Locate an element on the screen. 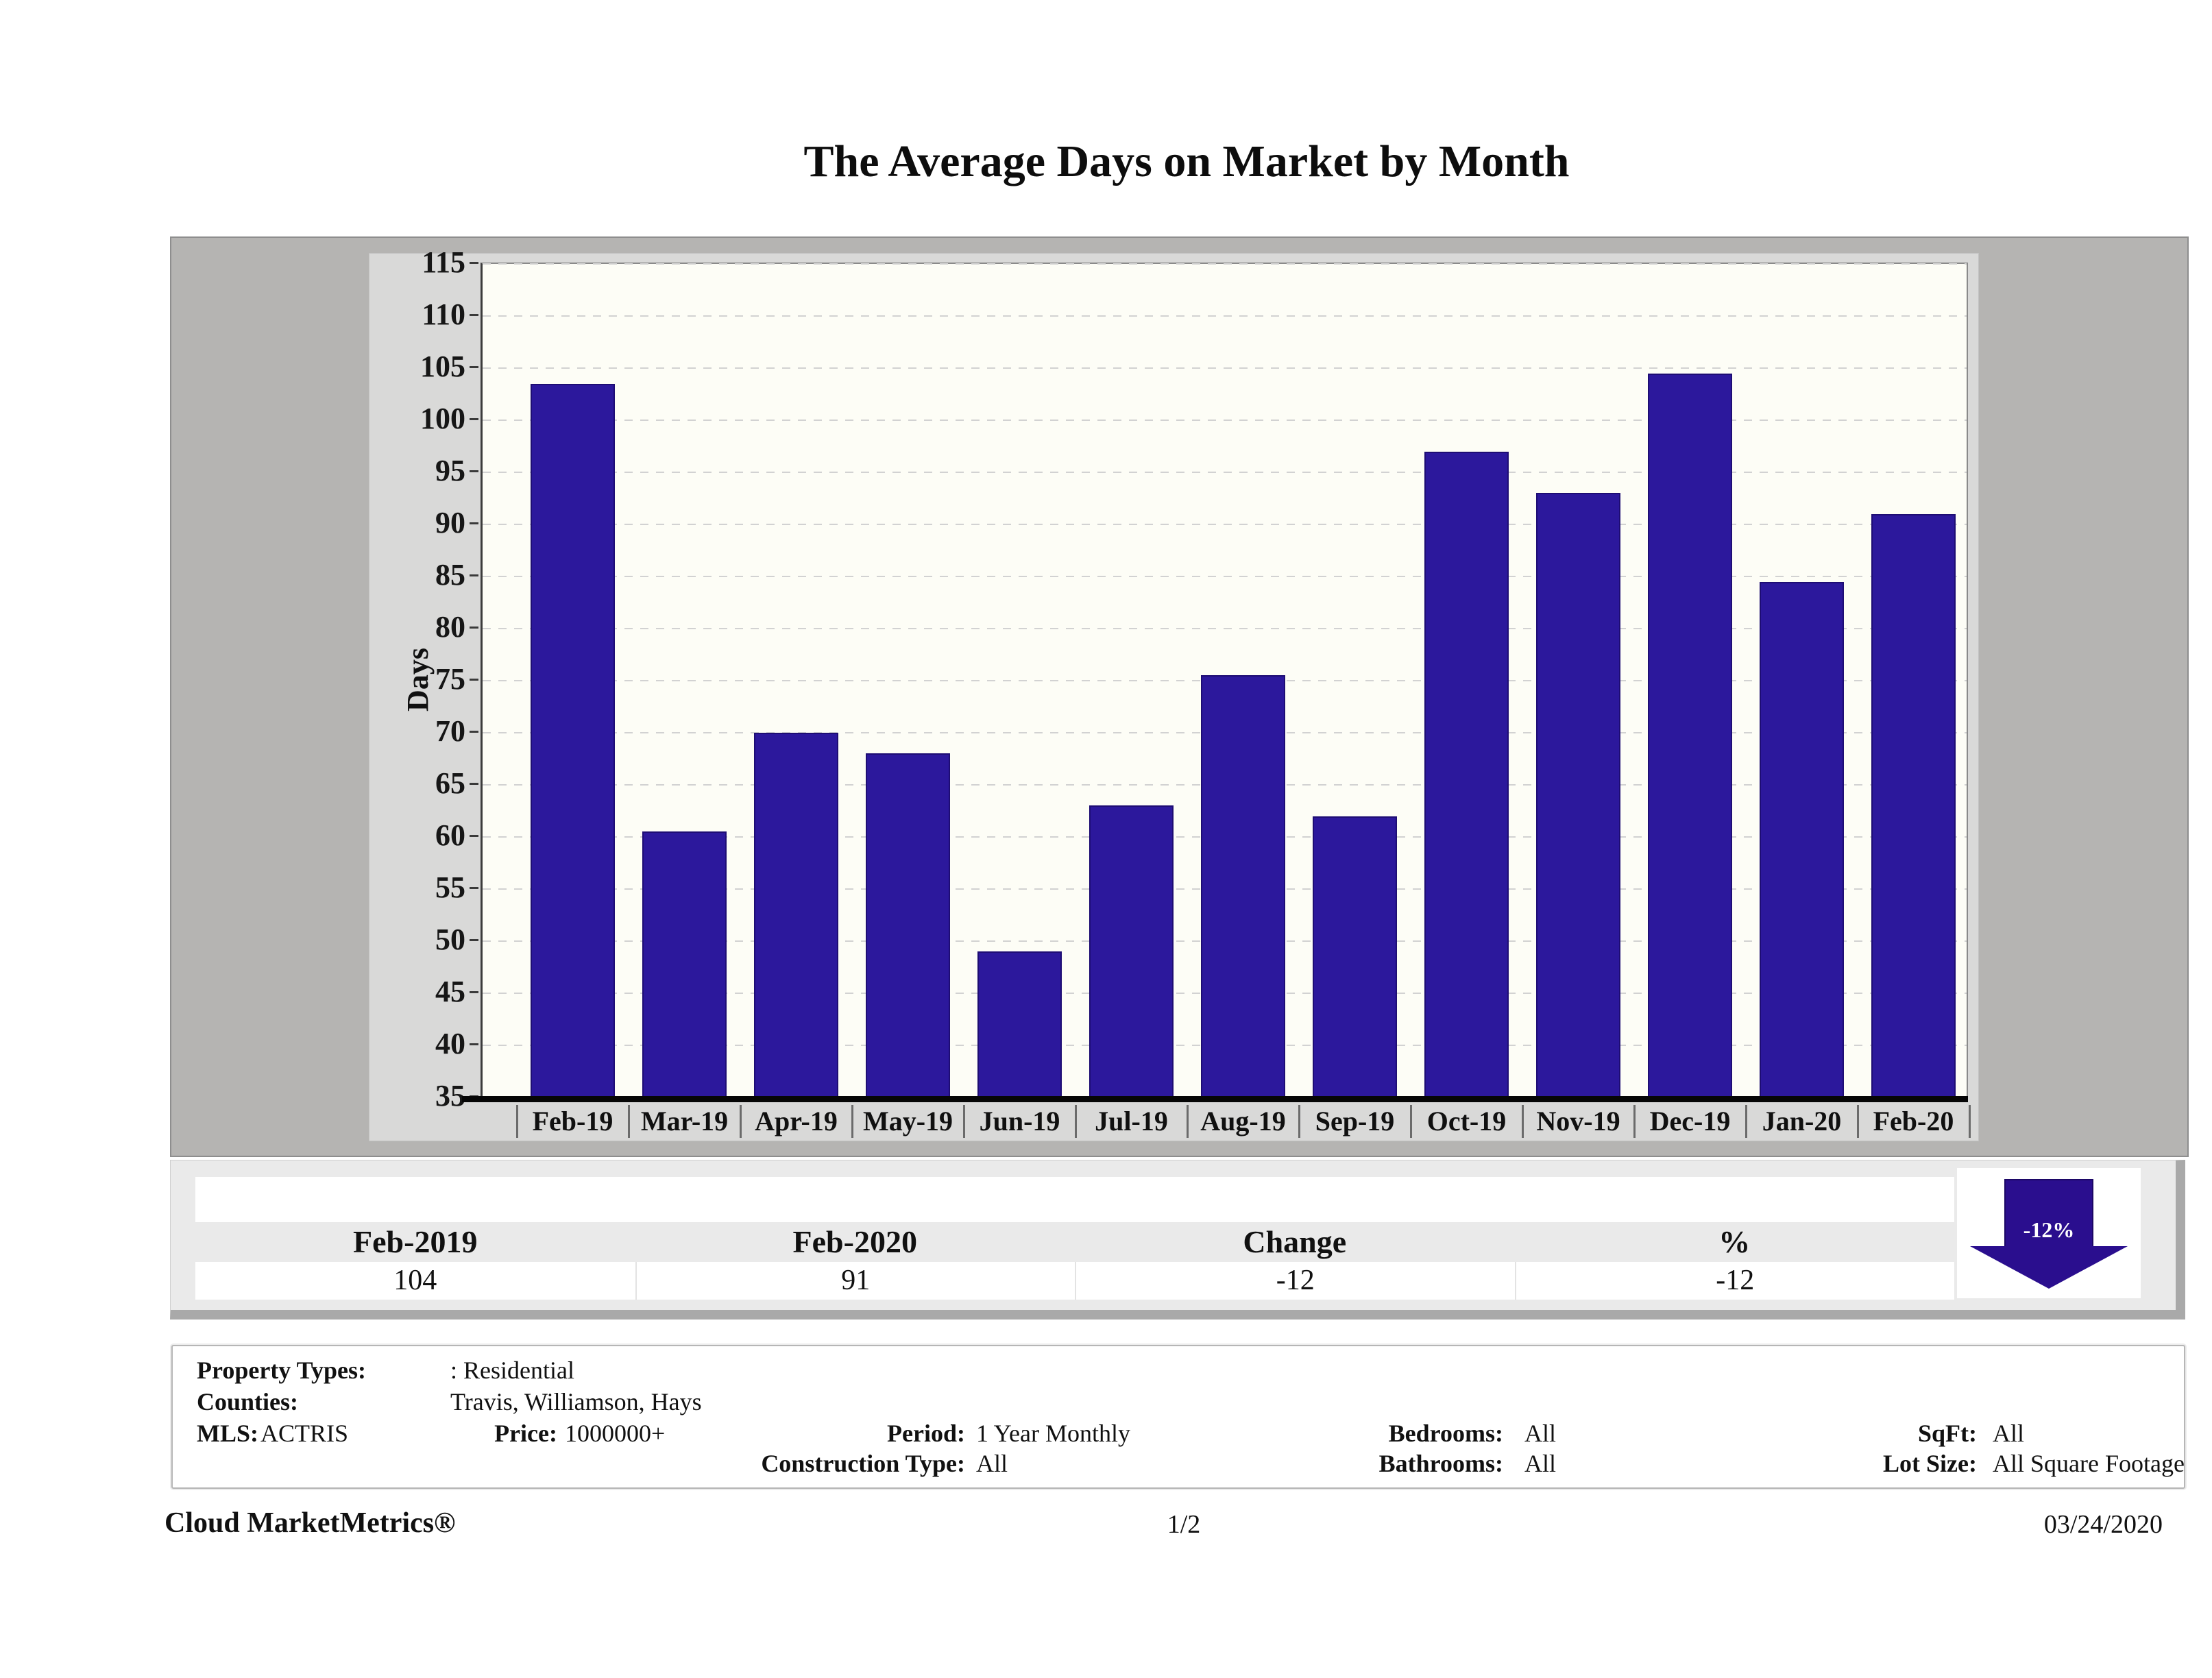 This screenshot has height=1678, width=2212. summary-blank-row is located at coordinates (1074, 1199).